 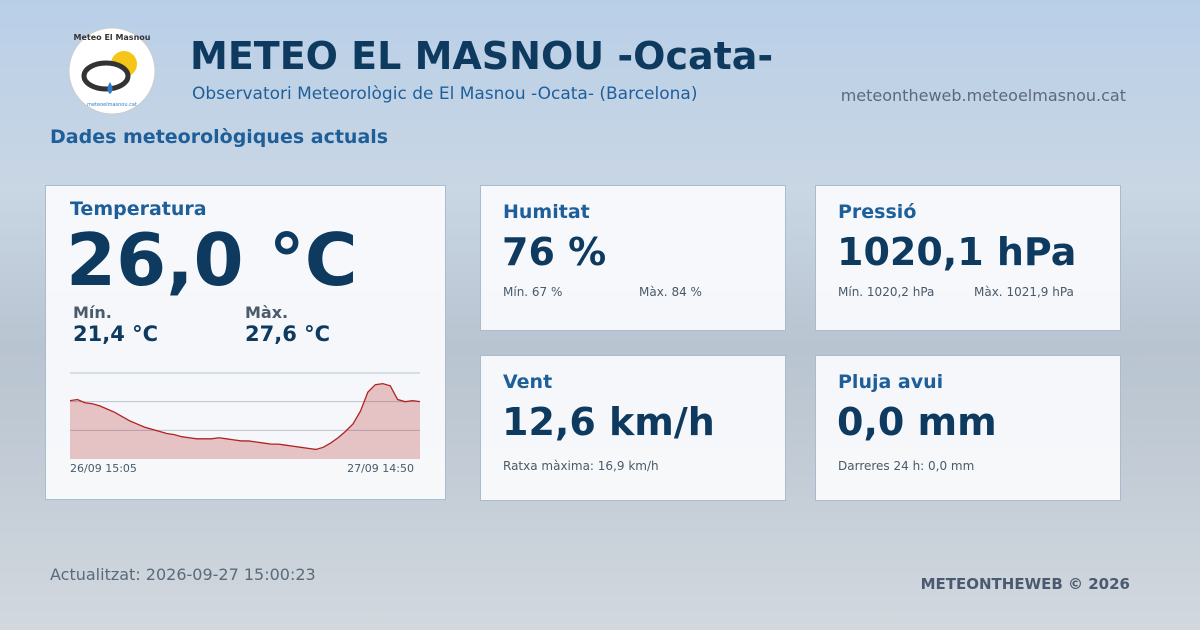 What do you see at coordinates (212, 260) in the screenshot?
I see `card-value: 26,0 °C` at bounding box center [212, 260].